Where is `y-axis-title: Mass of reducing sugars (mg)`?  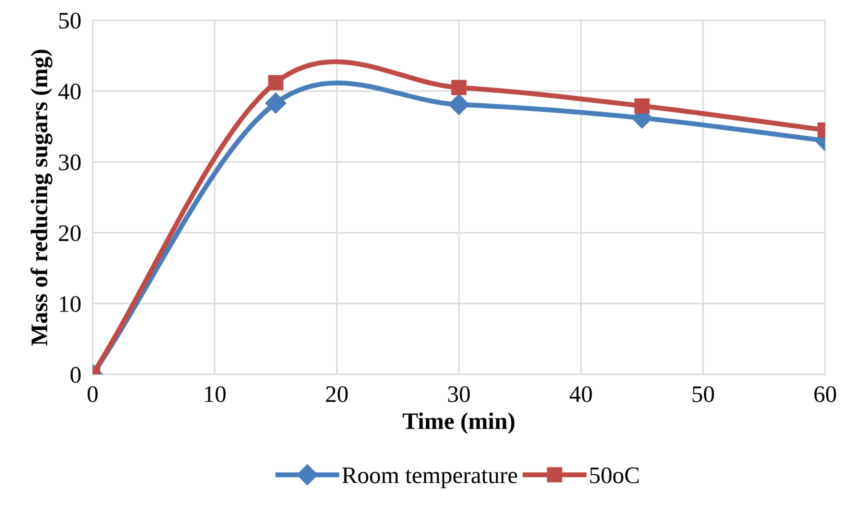 y-axis-title: Mass of reducing sugars (mg) is located at coordinates (41, 198).